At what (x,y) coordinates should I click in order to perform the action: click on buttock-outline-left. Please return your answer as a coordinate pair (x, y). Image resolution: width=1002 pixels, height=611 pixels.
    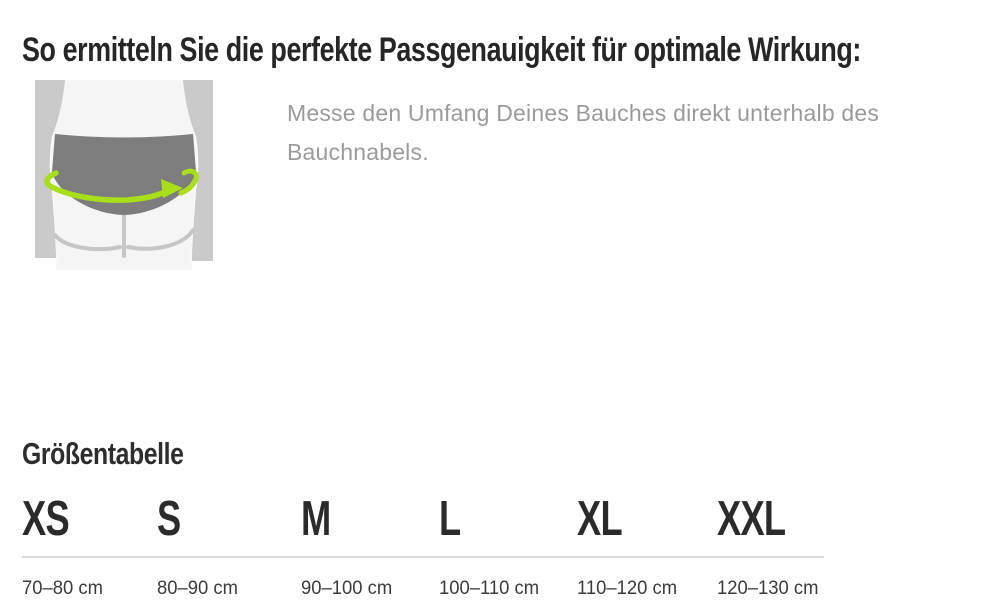
    Looking at the image, I should click on (87, 242).